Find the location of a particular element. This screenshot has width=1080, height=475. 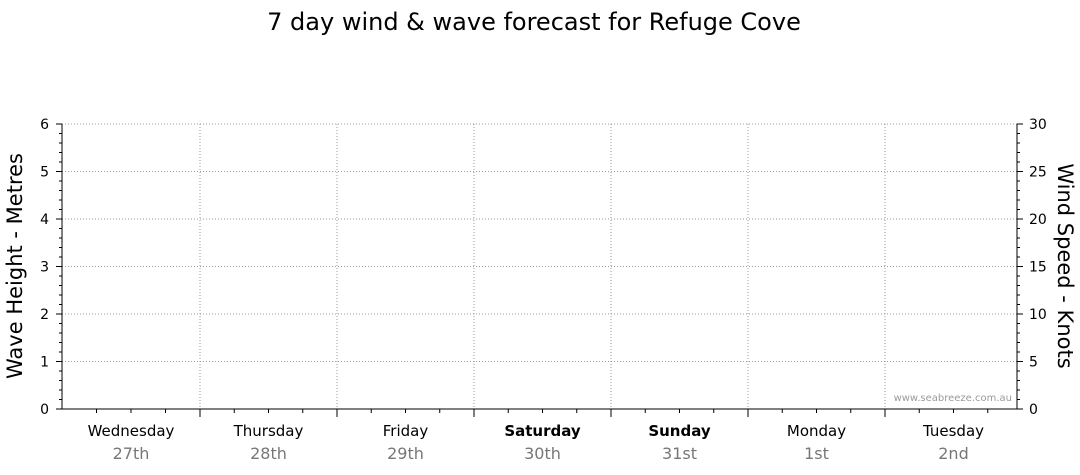

date-label: 27th is located at coordinates (131, 453).